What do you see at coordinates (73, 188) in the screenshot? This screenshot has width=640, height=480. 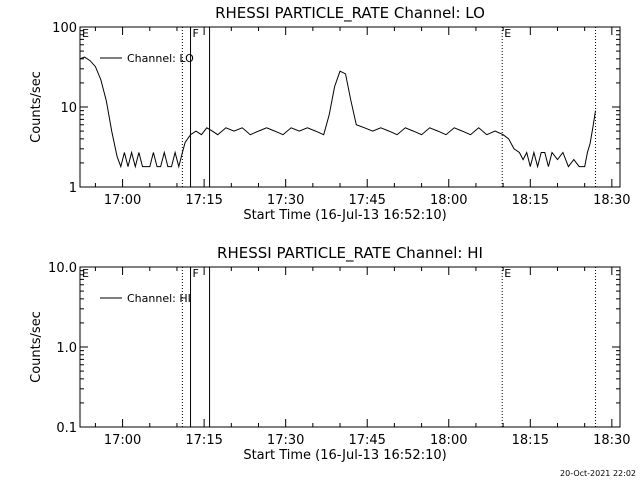 I see `chart0-ytick-label: 1` at bounding box center [73, 188].